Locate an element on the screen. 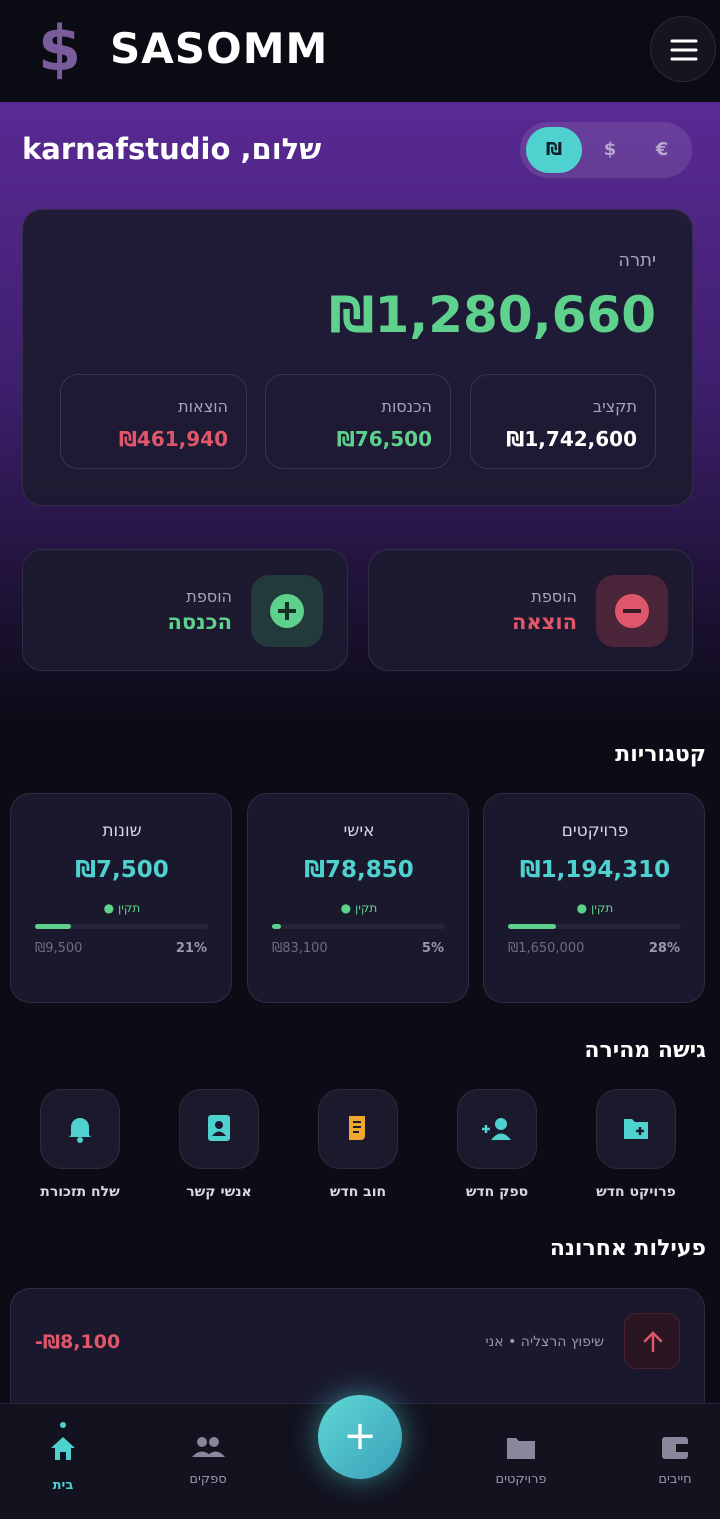 The width and height of the screenshot is (720, 1519). quick-action-label: ספק חדש is located at coordinates (497, 1192).